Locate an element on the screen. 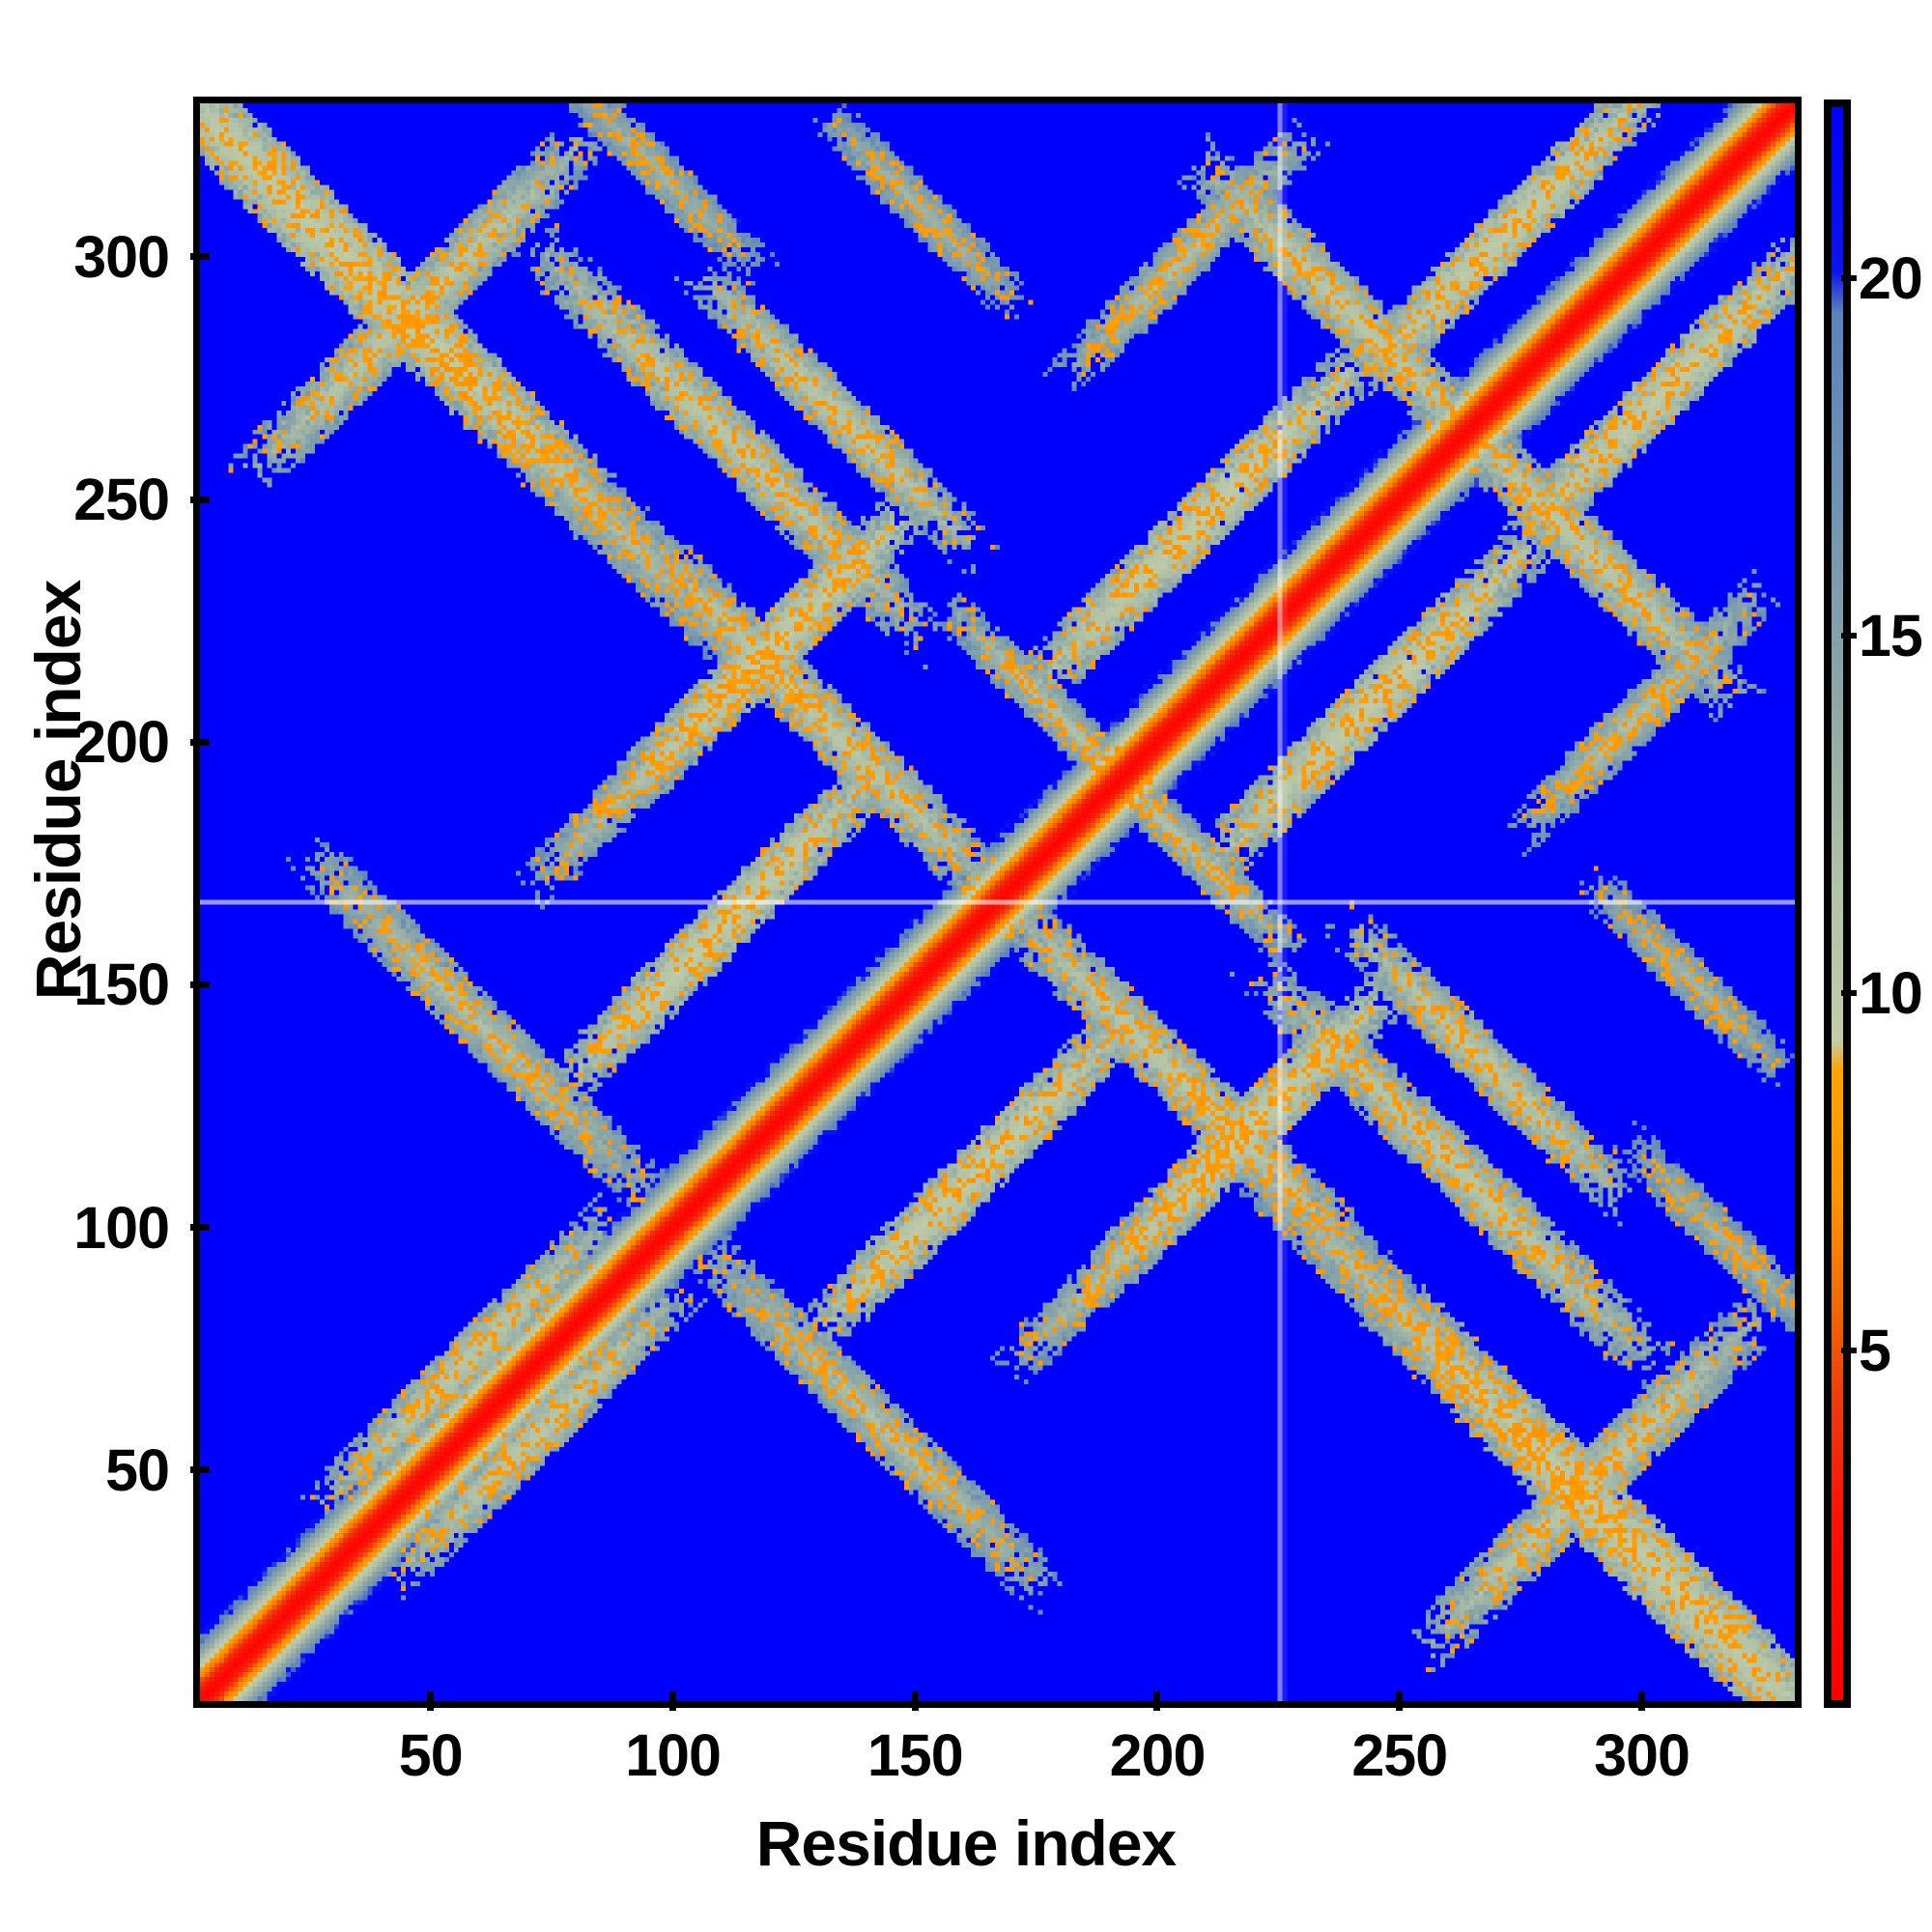  colorbar-tick-label: 5 is located at coordinates (1875, 1350).